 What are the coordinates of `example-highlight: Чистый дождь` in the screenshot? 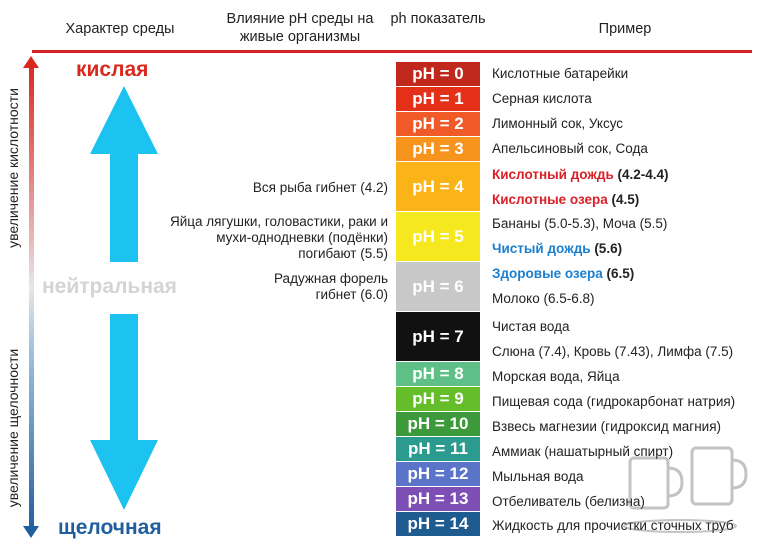 It's located at (541, 248).